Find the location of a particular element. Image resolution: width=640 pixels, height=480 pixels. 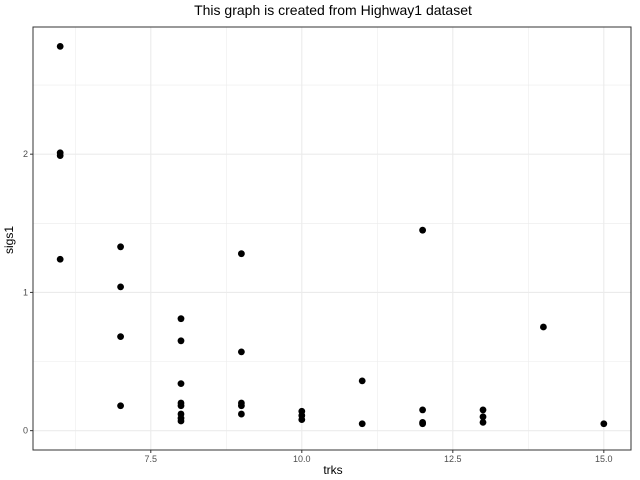

y-tick-label: 1 is located at coordinates (25, 292).